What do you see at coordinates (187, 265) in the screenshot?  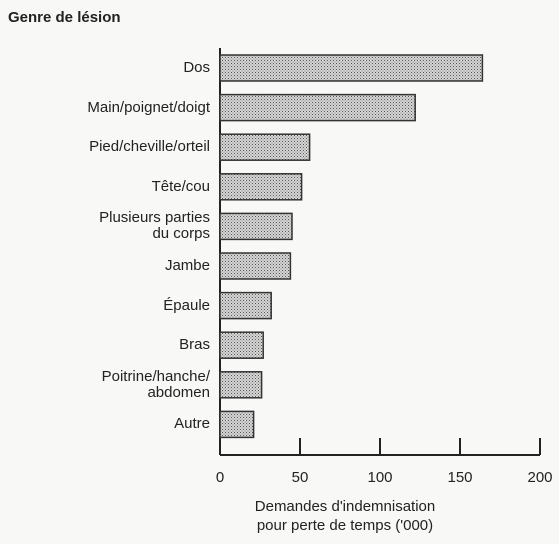 I see `y-tick-label: Jambe` at bounding box center [187, 265].